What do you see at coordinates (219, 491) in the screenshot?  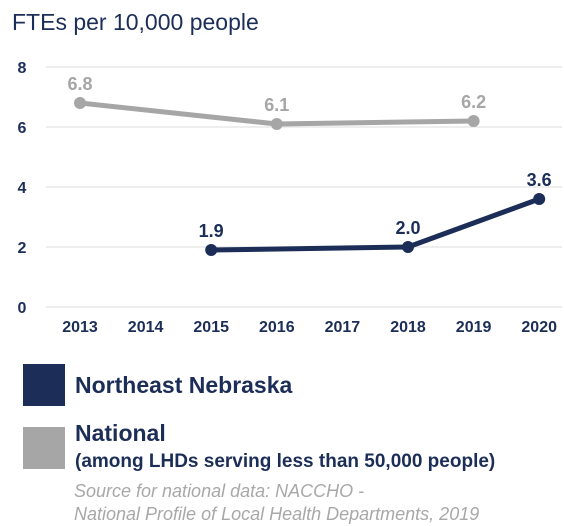 I see `source-line-1: Source for national data: NACCHO -` at bounding box center [219, 491].